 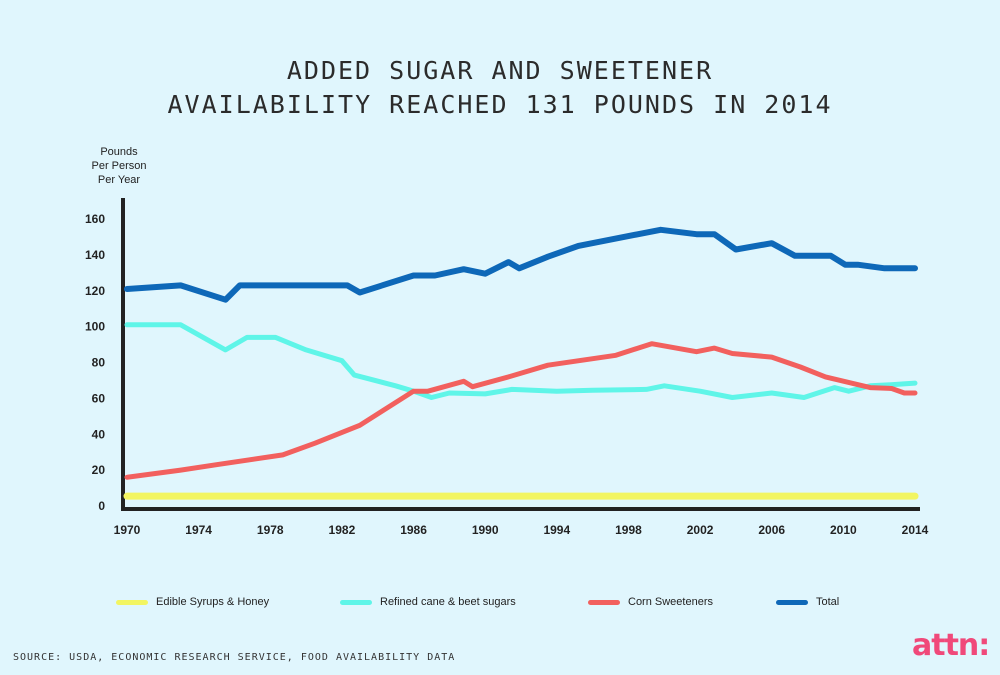 What do you see at coordinates (448, 602) in the screenshot?
I see `legend-label-refined-sugars: Refined cane & beet sugars` at bounding box center [448, 602].